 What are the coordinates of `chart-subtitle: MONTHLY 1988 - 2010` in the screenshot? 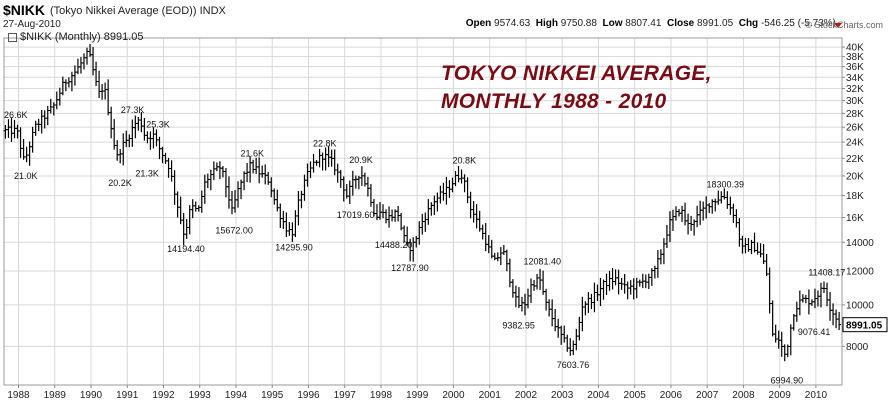 It's located at (554, 101).